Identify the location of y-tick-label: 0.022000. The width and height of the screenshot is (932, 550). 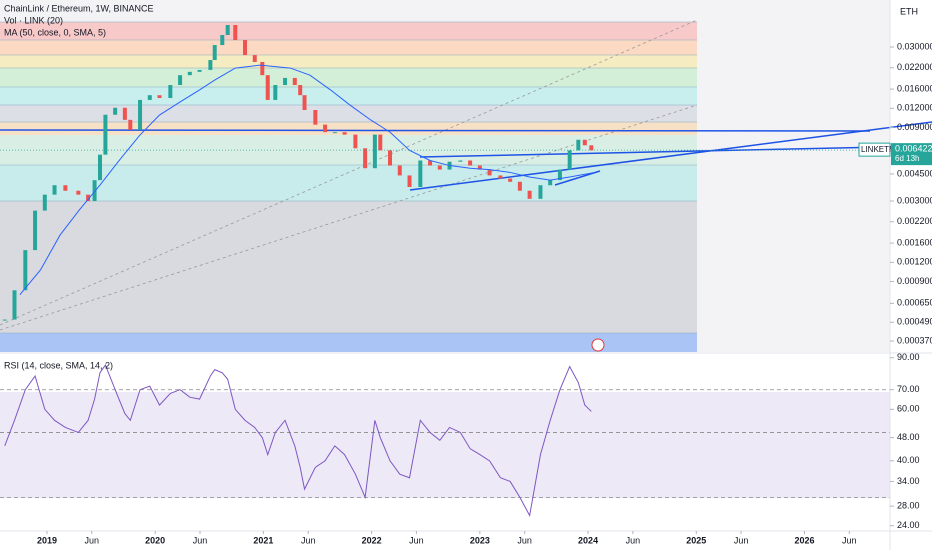
(914, 67).